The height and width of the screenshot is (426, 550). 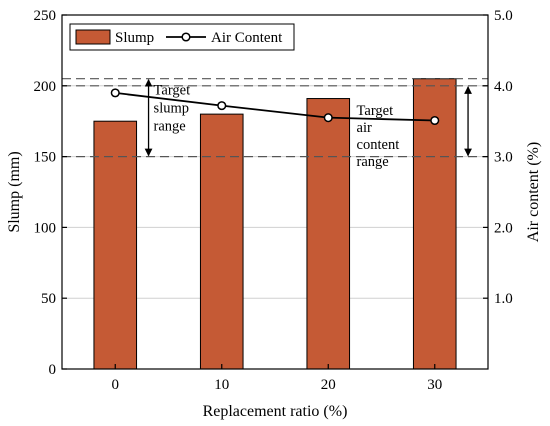 What do you see at coordinates (247, 38) in the screenshot?
I see `legend-label-air: Air Content` at bounding box center [247, 38].